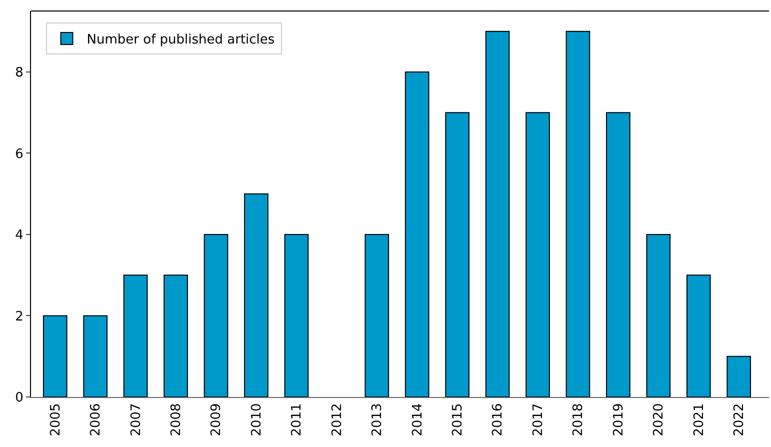 The image size is (771, 447). What do you see at coordinates (297, 419) in the screenshot?
I see `x-tick-label: 2011` at bounding box center [297, 419].